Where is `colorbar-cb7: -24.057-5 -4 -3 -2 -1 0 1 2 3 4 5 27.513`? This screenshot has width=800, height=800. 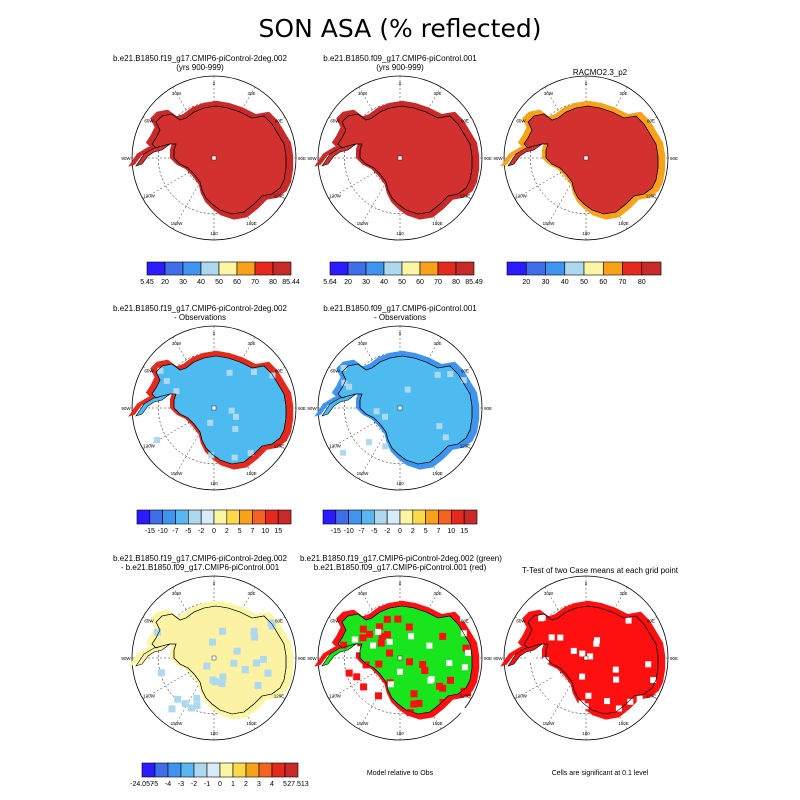
colorbar-cb7: -24.057-5 -4 -3 -2 -1 0 1 2 3 4 5 27.513 is located at coordinates (219, 775).